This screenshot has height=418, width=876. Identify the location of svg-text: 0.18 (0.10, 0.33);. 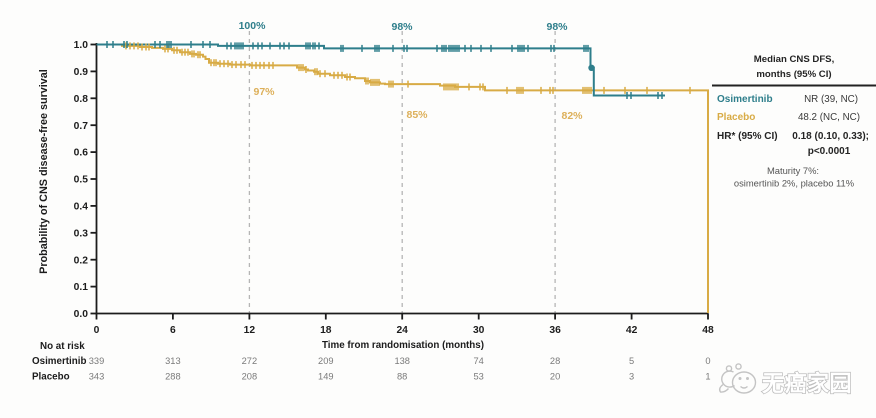
(830, 136).